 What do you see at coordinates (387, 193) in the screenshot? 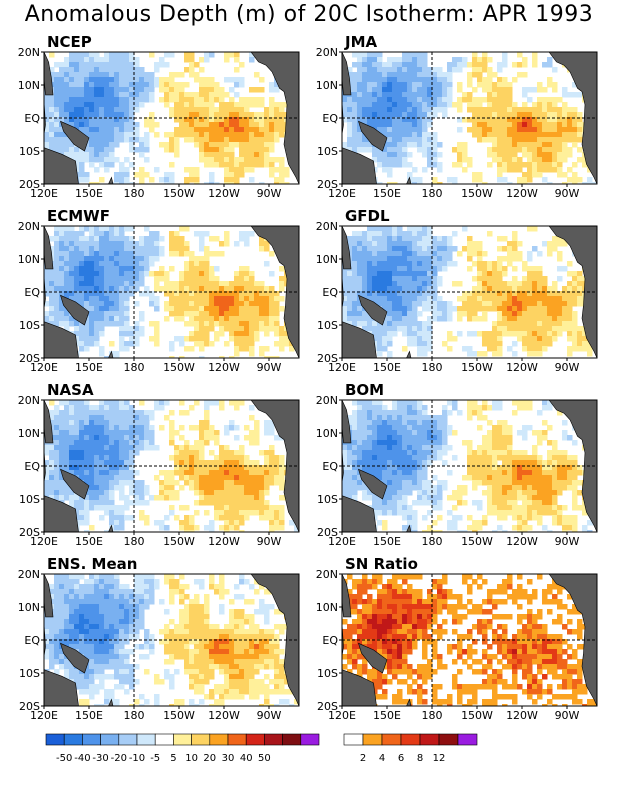
I see `lon-tick-label: 150E` at bounding box center [387, 193].